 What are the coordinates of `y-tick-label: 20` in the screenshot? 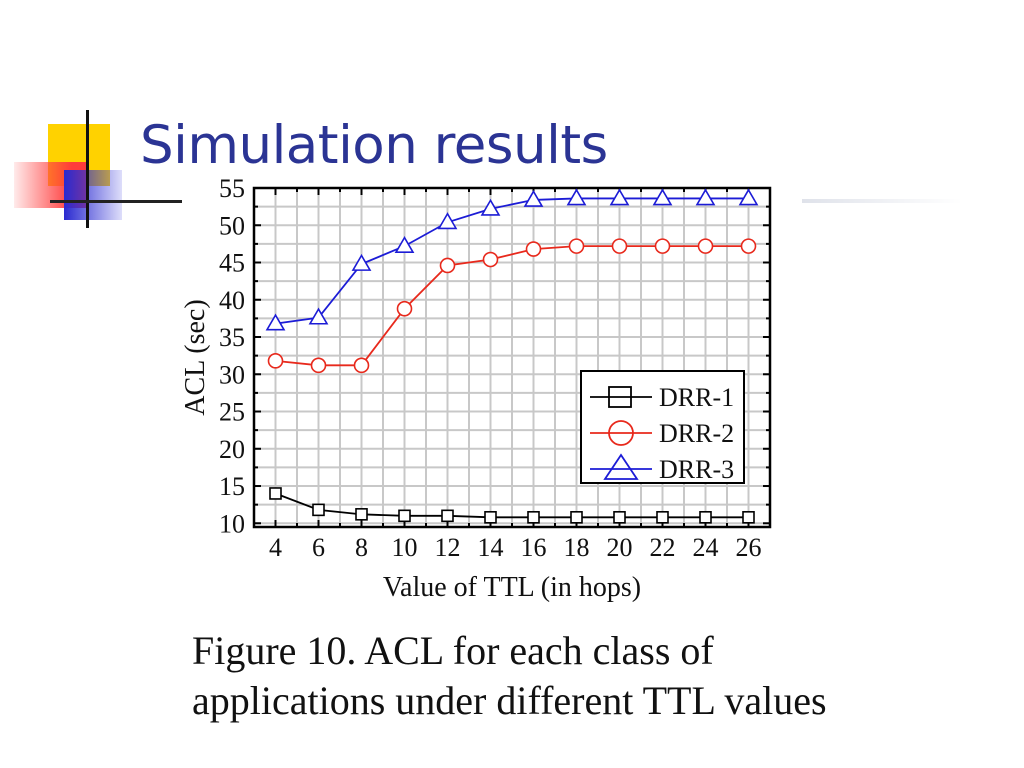 It's located at (232, 449).